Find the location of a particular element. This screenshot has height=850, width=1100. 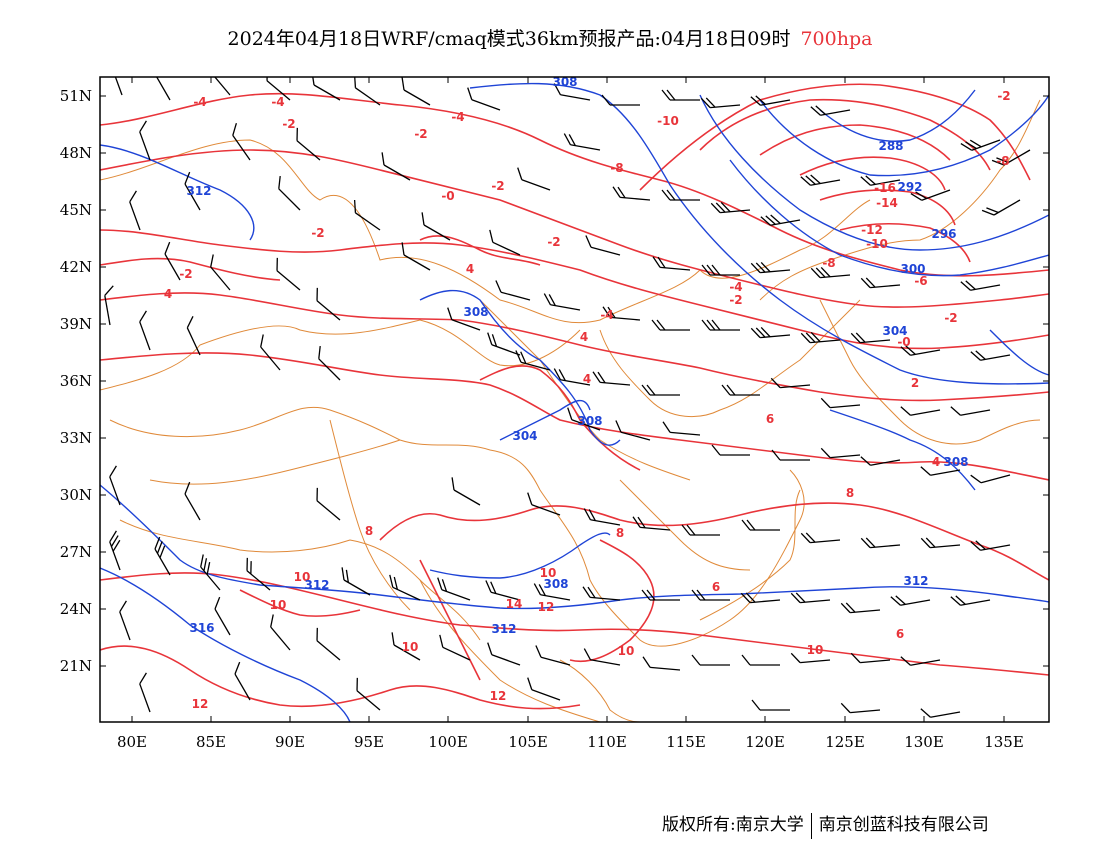

lon-label: 135E is located at coordinates (1004, 742).